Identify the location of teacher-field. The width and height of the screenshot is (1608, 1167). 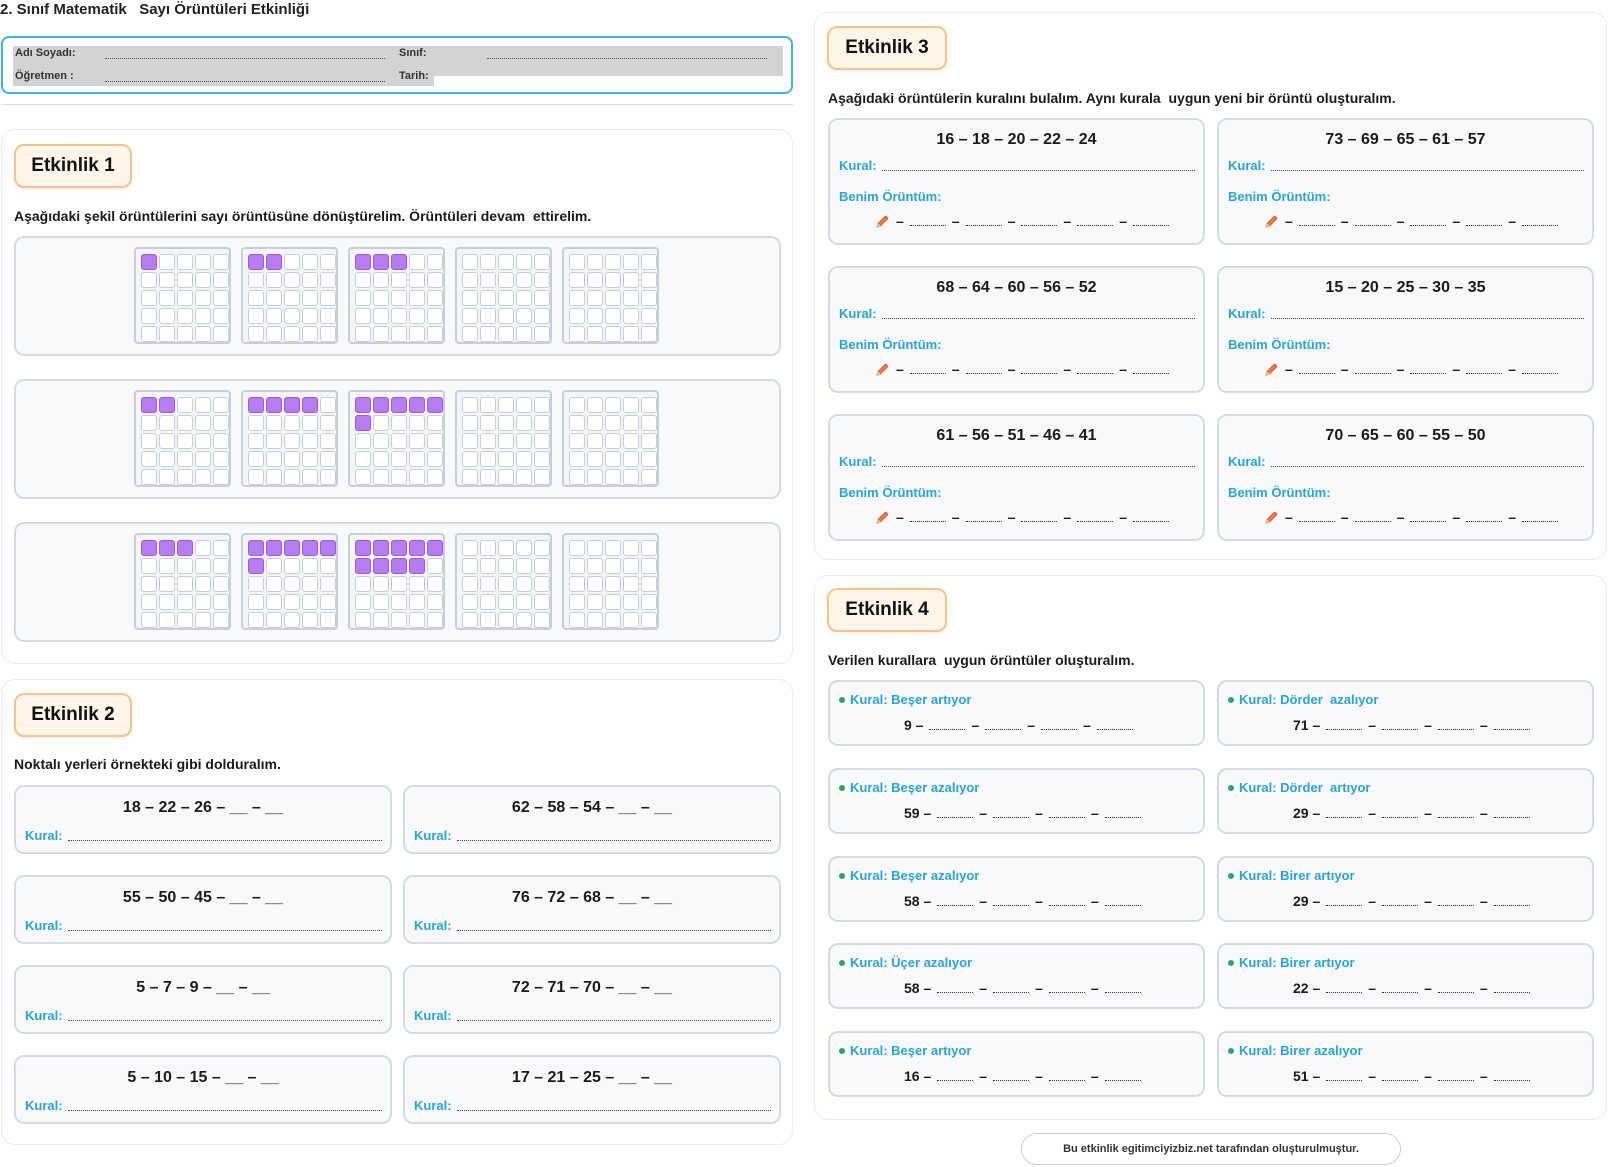
(245, 81).